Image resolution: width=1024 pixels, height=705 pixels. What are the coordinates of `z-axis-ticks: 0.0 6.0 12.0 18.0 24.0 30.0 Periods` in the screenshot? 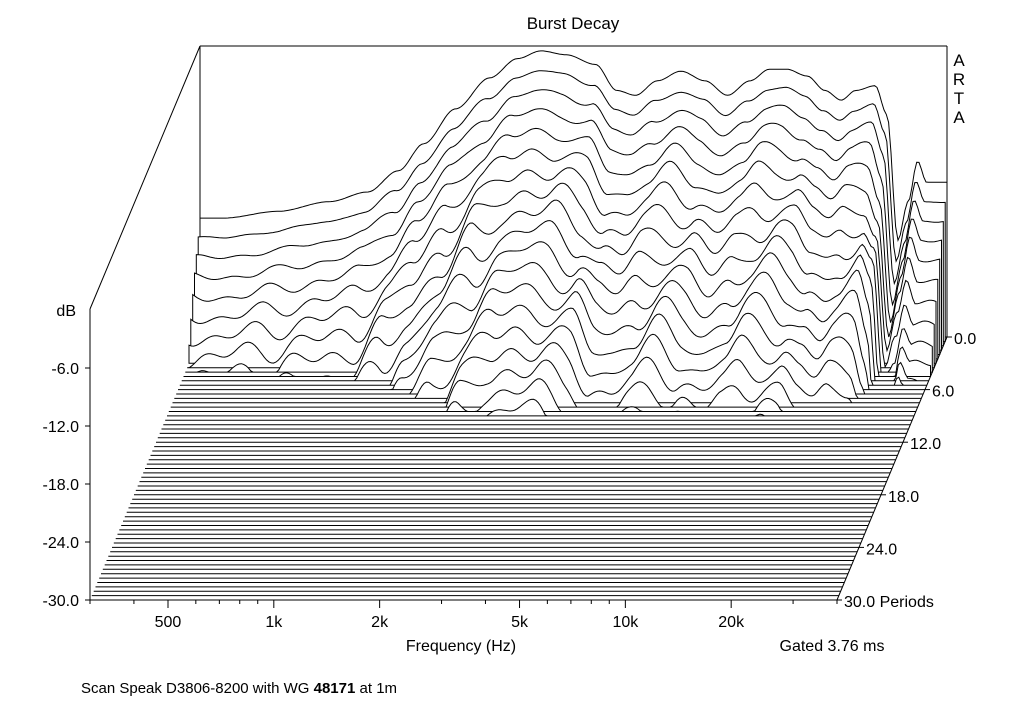 It's located at (906, 471).